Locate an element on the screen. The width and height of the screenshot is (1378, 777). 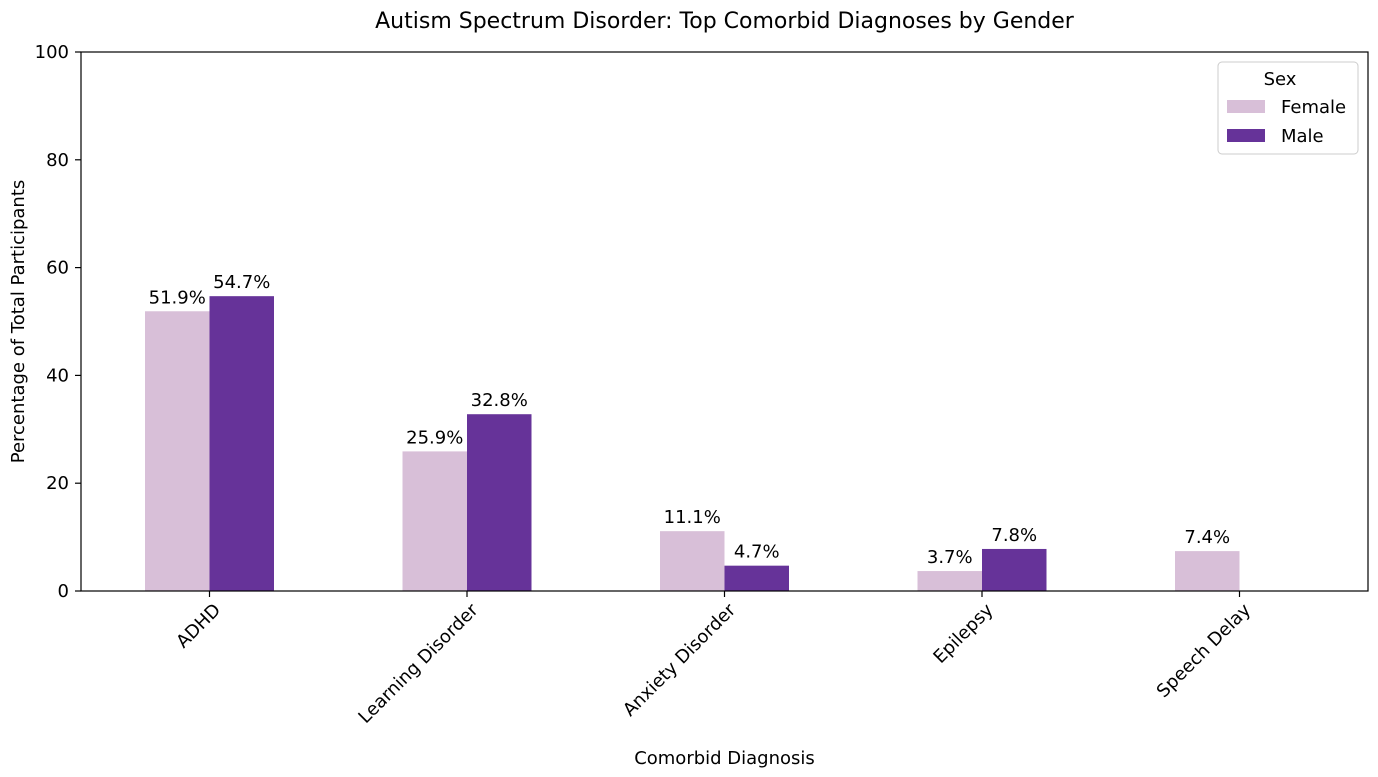
x-tick-label: ADHD is located at coordinates (198, 626).